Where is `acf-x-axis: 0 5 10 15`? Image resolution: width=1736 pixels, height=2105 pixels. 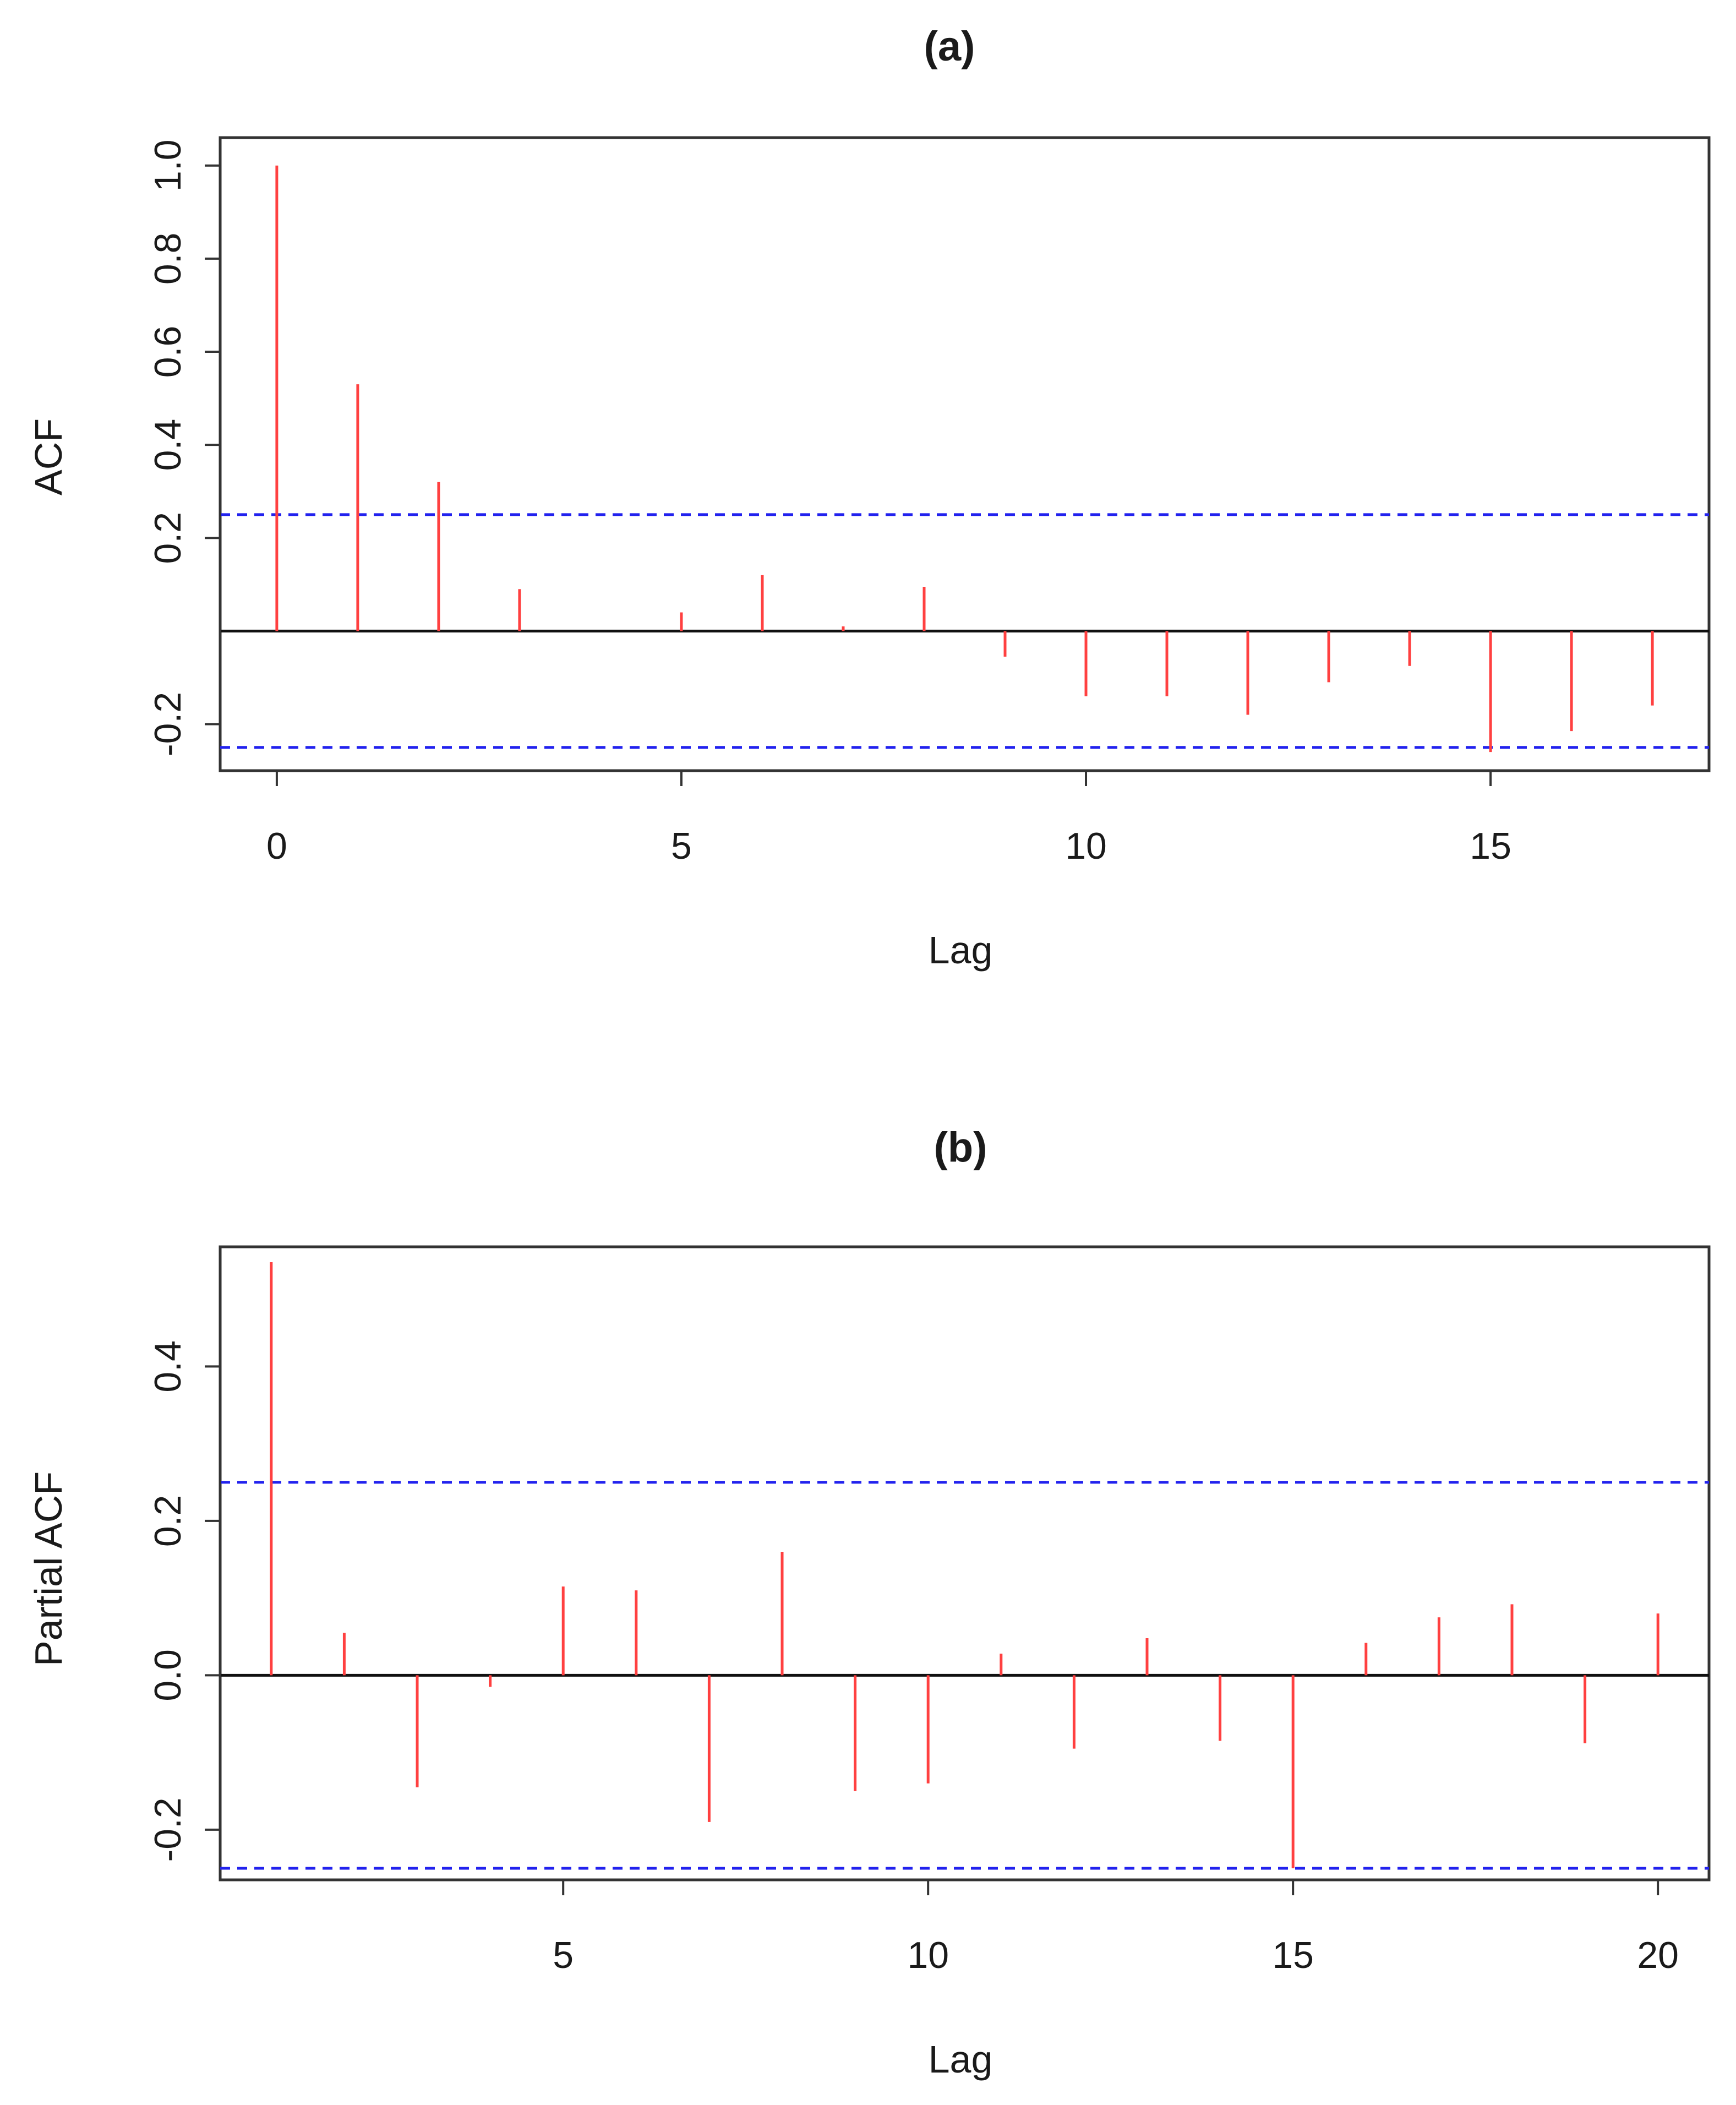
acf-x-axis: 0 5 10 15 is located at coordinates (889, 819).